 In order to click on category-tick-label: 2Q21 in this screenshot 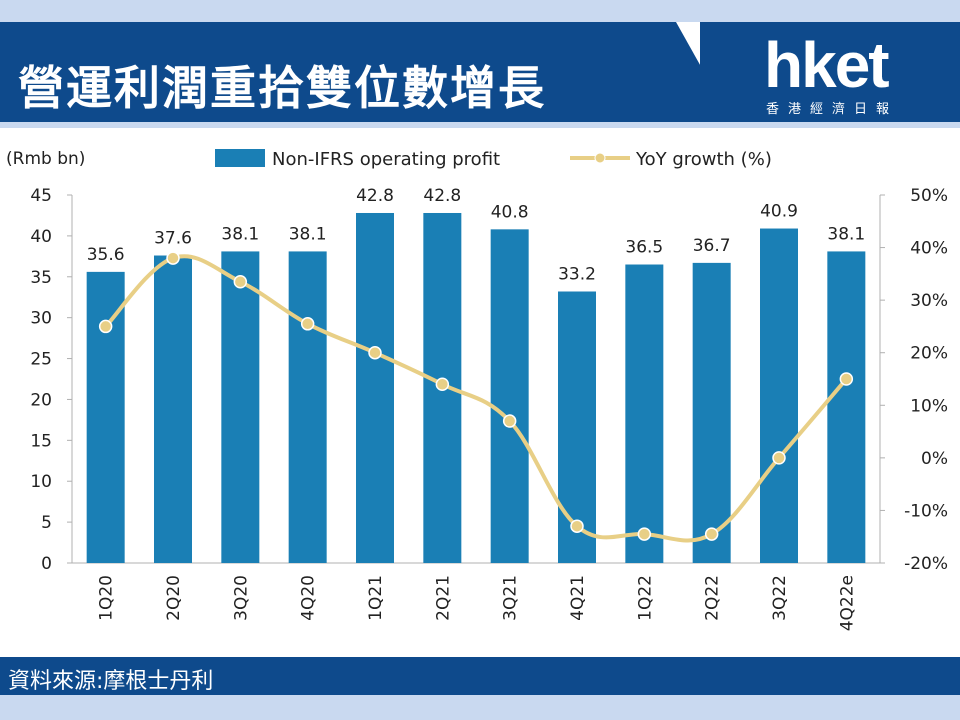, I will do `click(443, 598)`.